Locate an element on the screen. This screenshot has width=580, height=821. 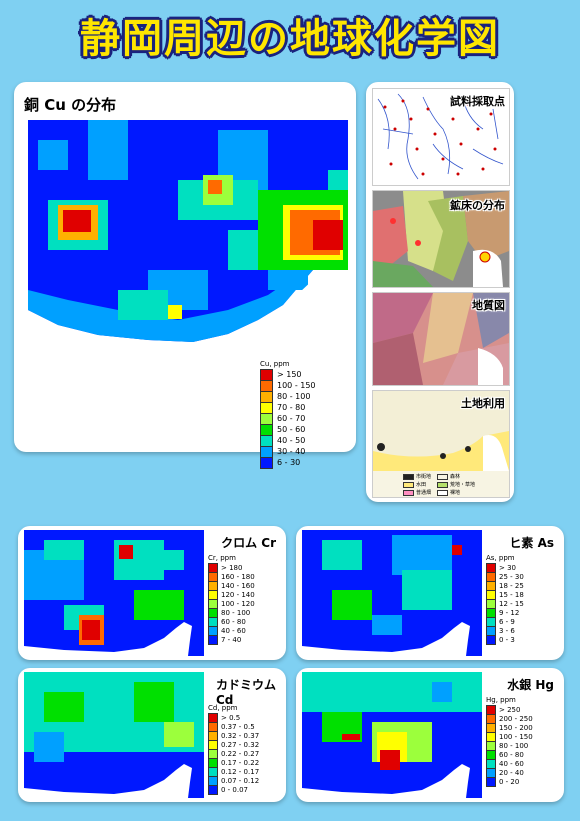
legend-label: 140 - 160 is located at coordinates (238, 585).